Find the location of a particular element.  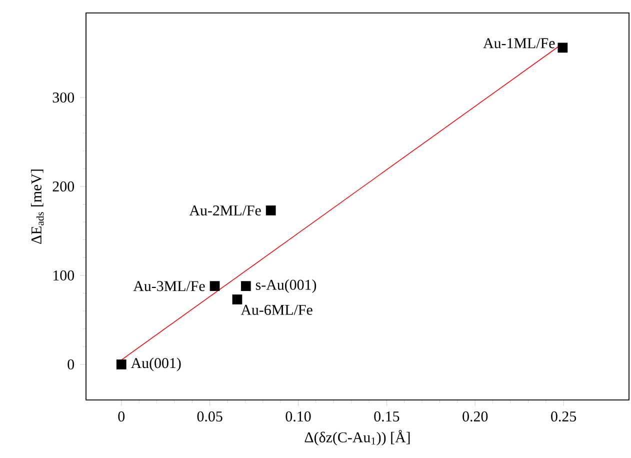

x-tick-label: 0.20 is located at coordinates (475, 416).